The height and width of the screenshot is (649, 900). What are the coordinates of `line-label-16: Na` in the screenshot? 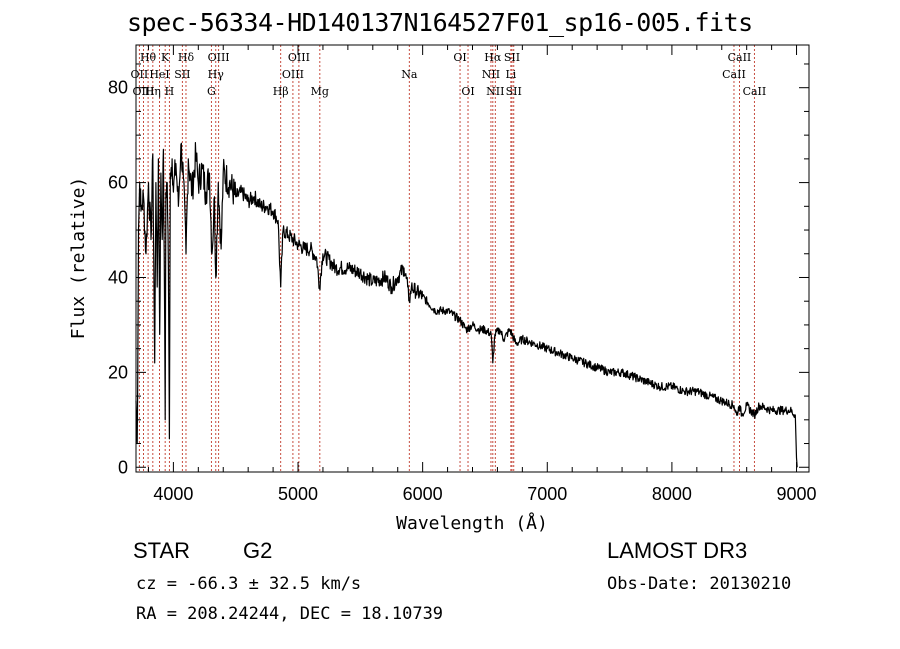 It's located at (409, 74).